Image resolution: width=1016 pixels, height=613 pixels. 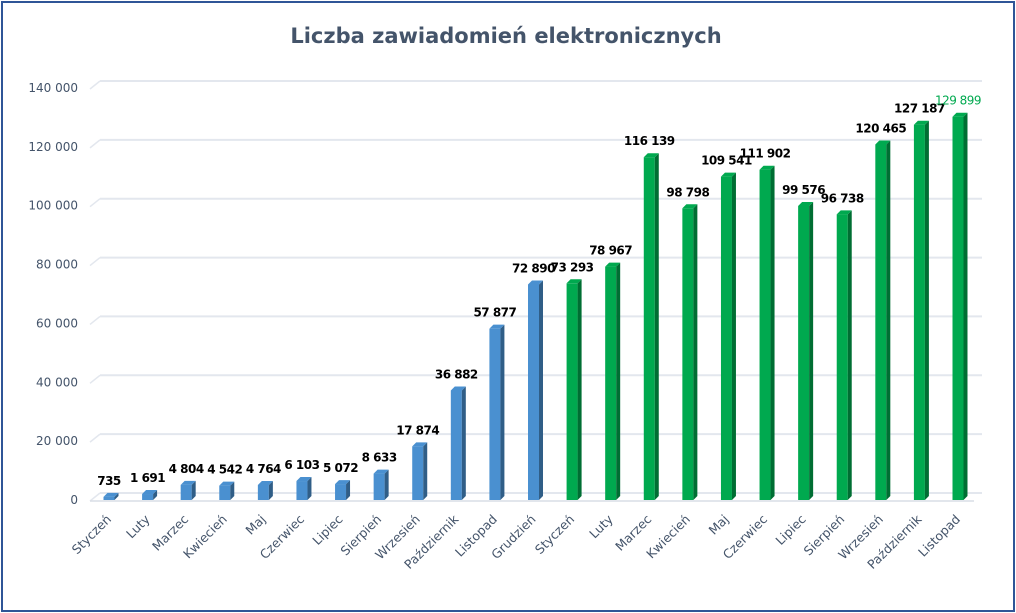 I want to click on y-tick-label: 0, so click(x=74, y=500).